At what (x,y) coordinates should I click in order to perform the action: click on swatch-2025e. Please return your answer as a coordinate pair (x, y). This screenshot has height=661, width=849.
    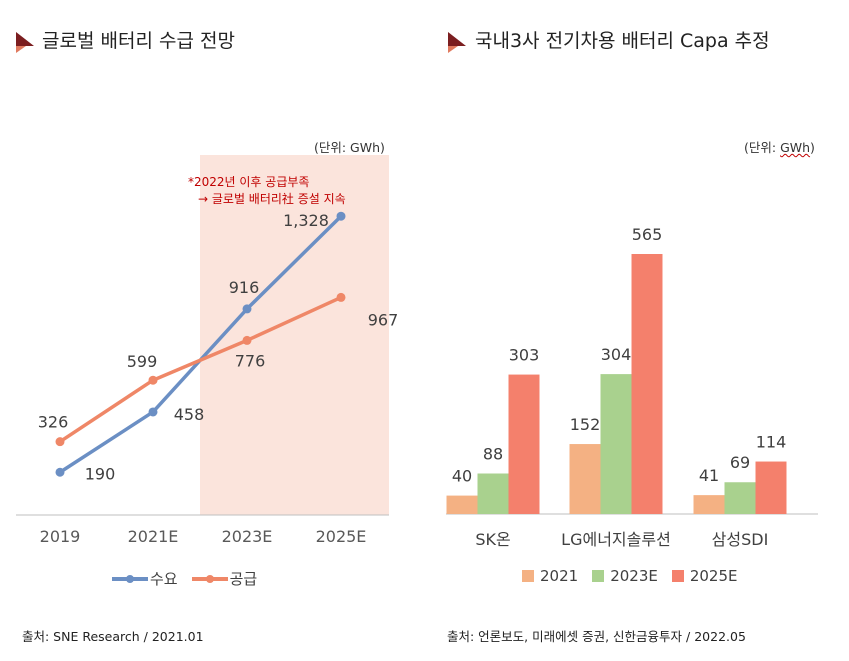
    Looking at the image, I should click on (677, 576).